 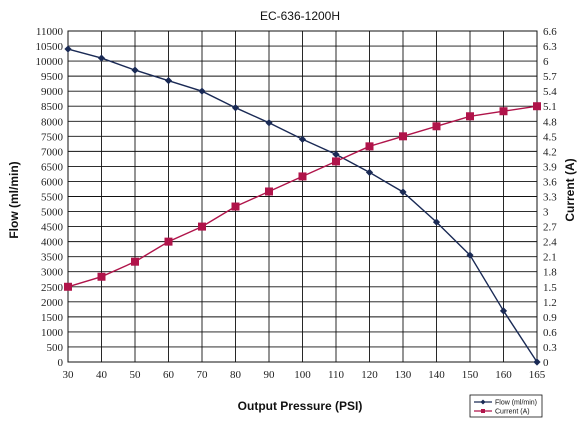 I want to click on y-right-tick-label: 4.5, so click(x=550, y=137).